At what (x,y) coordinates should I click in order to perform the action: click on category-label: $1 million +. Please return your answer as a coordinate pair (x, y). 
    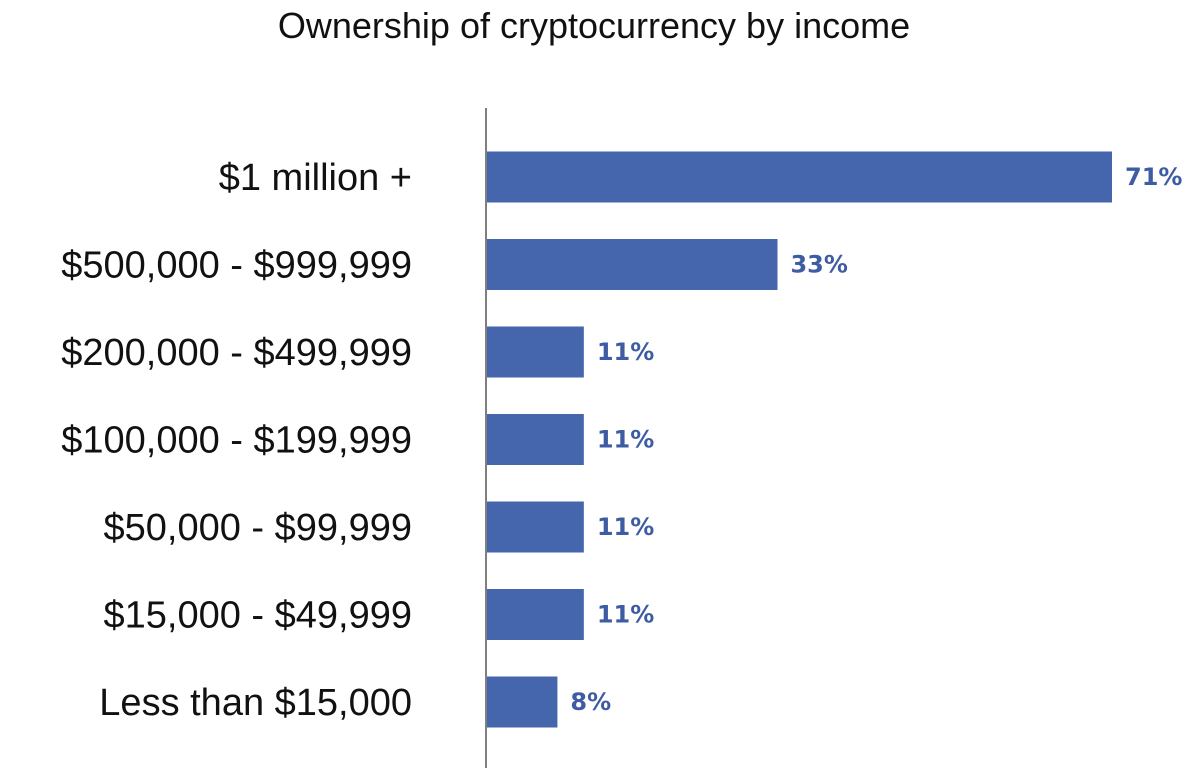
    Looking at the image, I should click on (315, 178).